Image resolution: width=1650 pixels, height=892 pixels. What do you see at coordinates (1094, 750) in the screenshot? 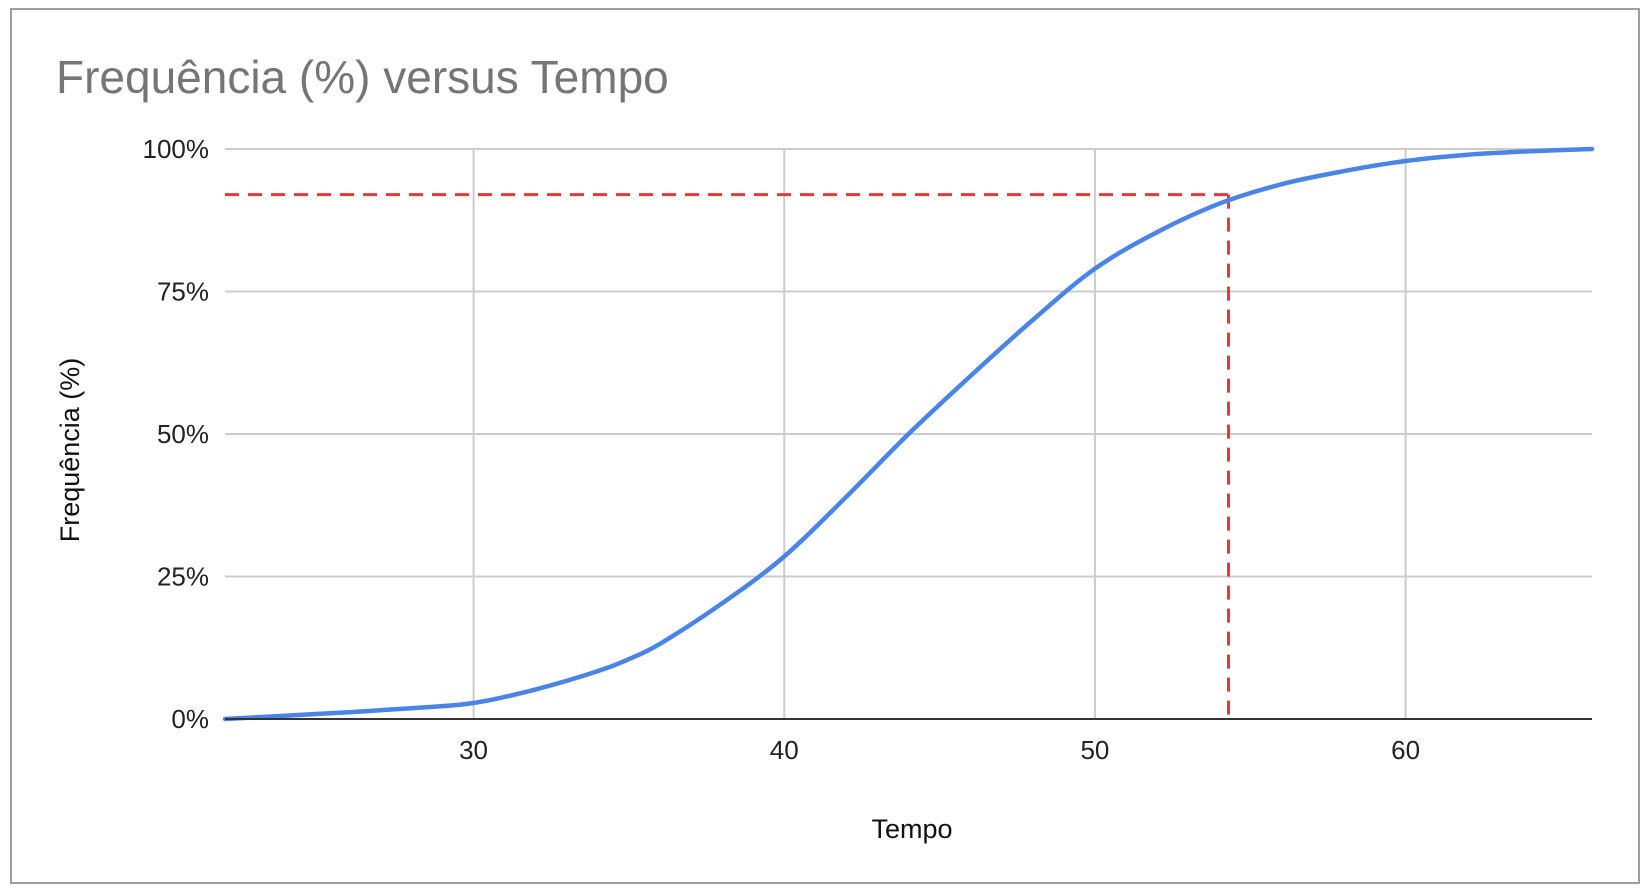
I see `x-tick-label: 50` at bounding box center [1094, 750].